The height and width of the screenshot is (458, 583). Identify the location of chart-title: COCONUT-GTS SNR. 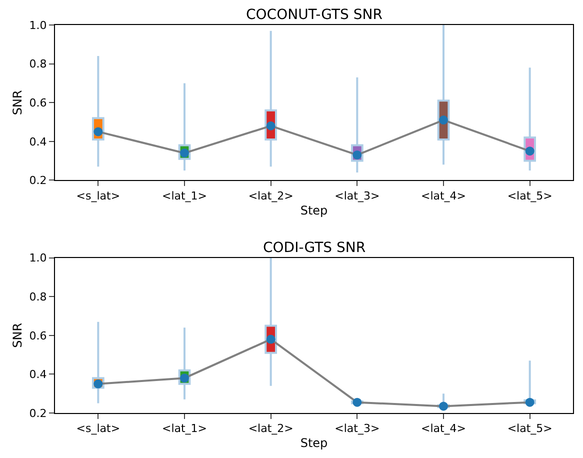
(314, 15).